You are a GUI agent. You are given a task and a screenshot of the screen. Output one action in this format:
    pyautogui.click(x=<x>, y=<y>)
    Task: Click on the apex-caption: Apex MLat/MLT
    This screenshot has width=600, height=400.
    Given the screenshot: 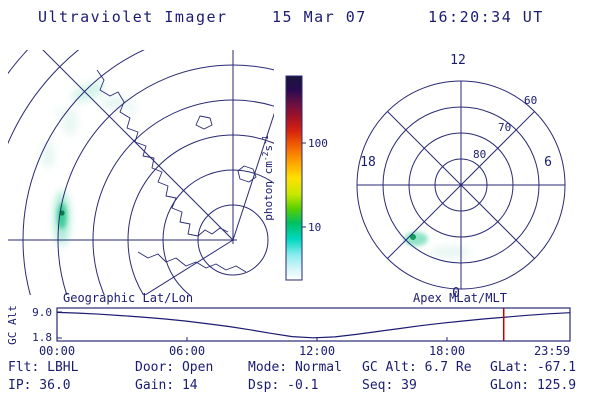 What is the action you would take?
    pyautogui.click(x=460, y=298)
    